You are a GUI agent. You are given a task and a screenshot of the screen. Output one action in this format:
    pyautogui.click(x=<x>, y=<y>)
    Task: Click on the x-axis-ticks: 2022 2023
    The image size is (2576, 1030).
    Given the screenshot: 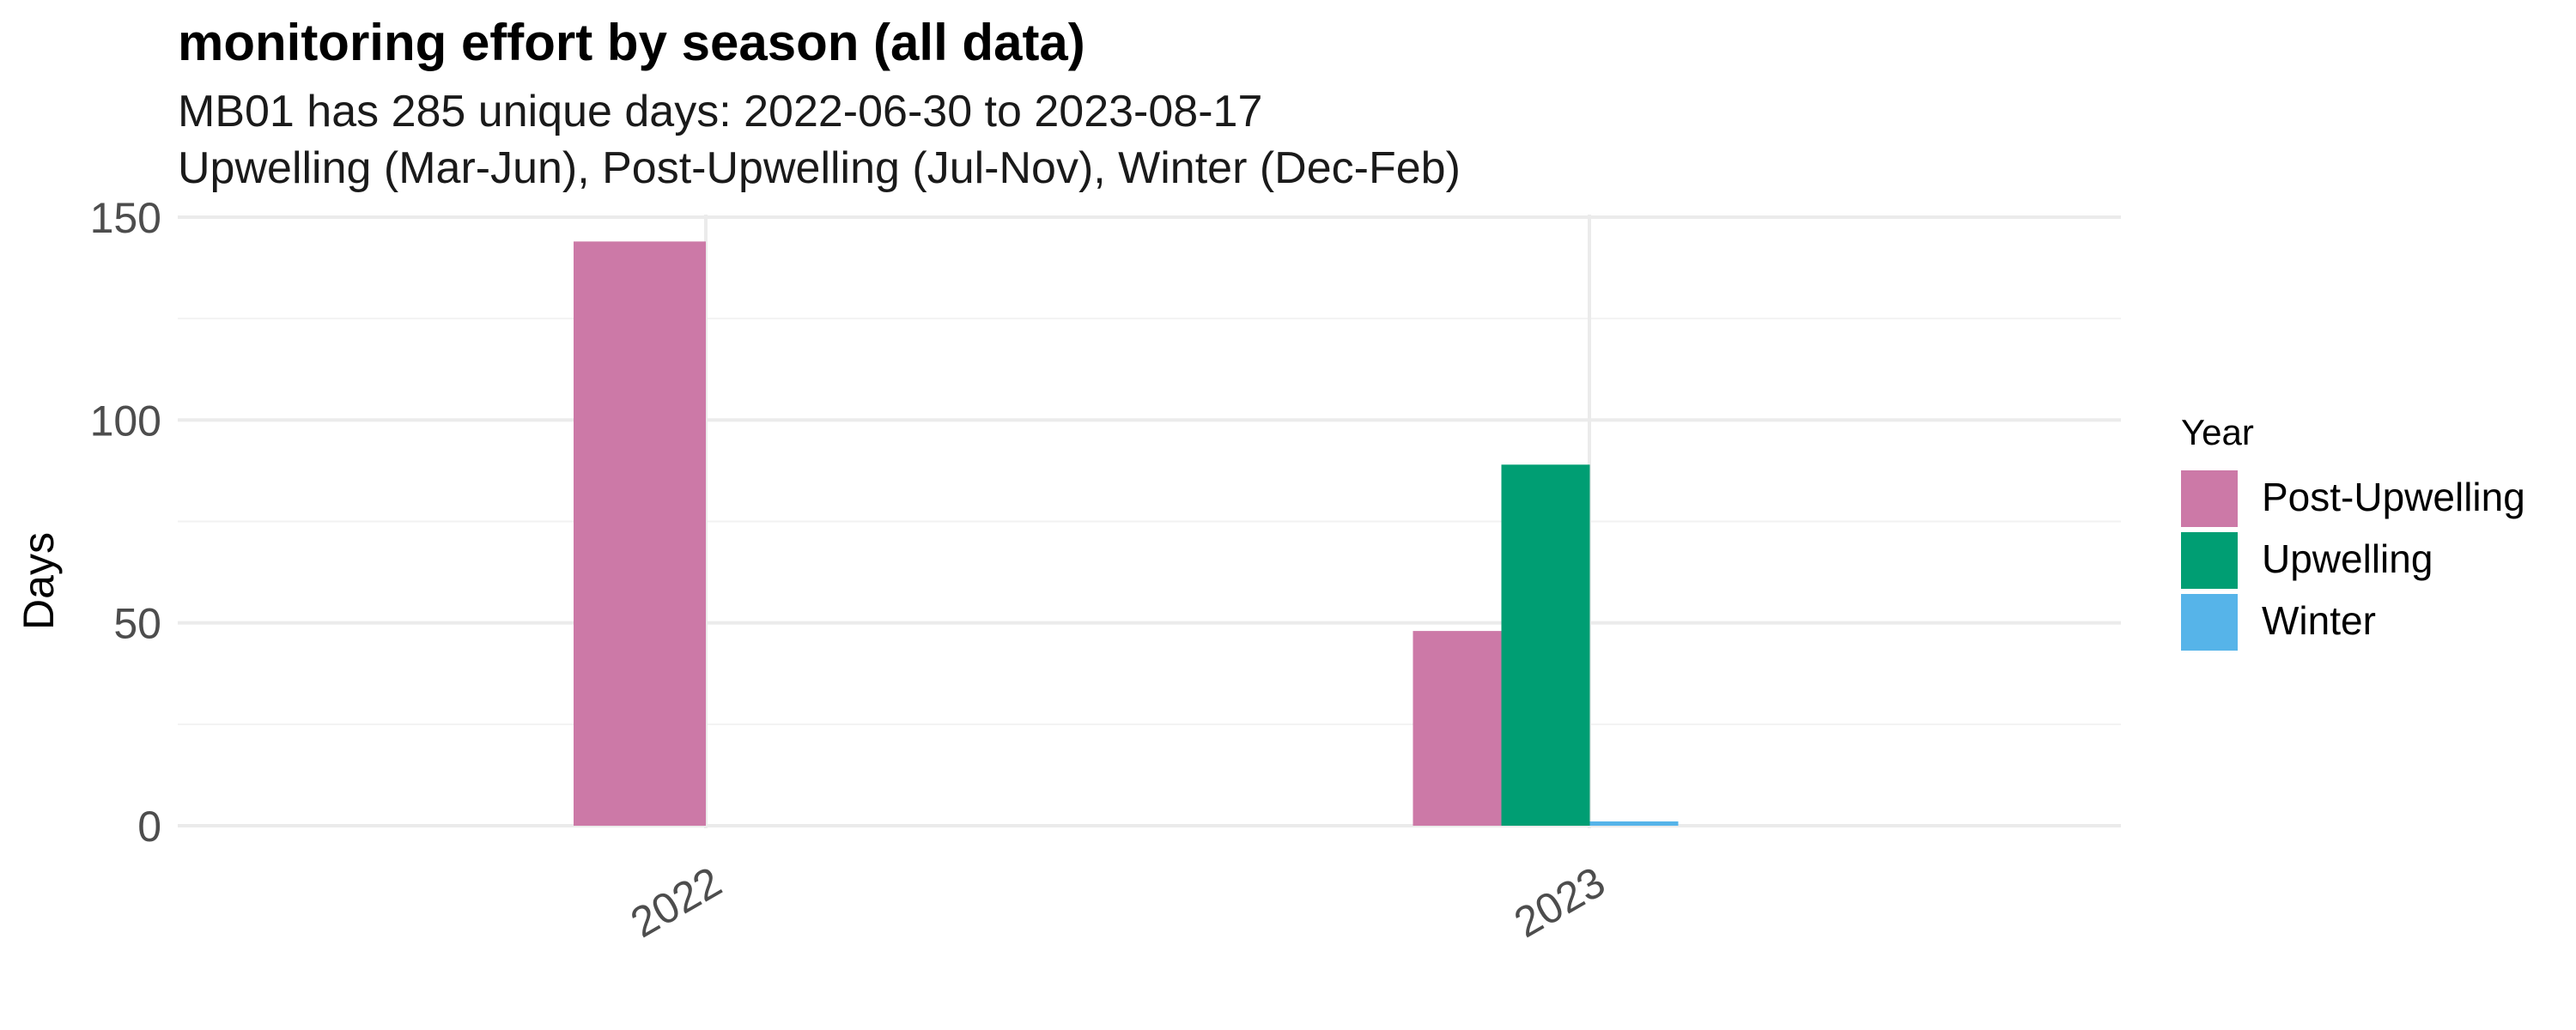 What is the action you would take?
    pyautogui.click(x=1118, y=902)
    